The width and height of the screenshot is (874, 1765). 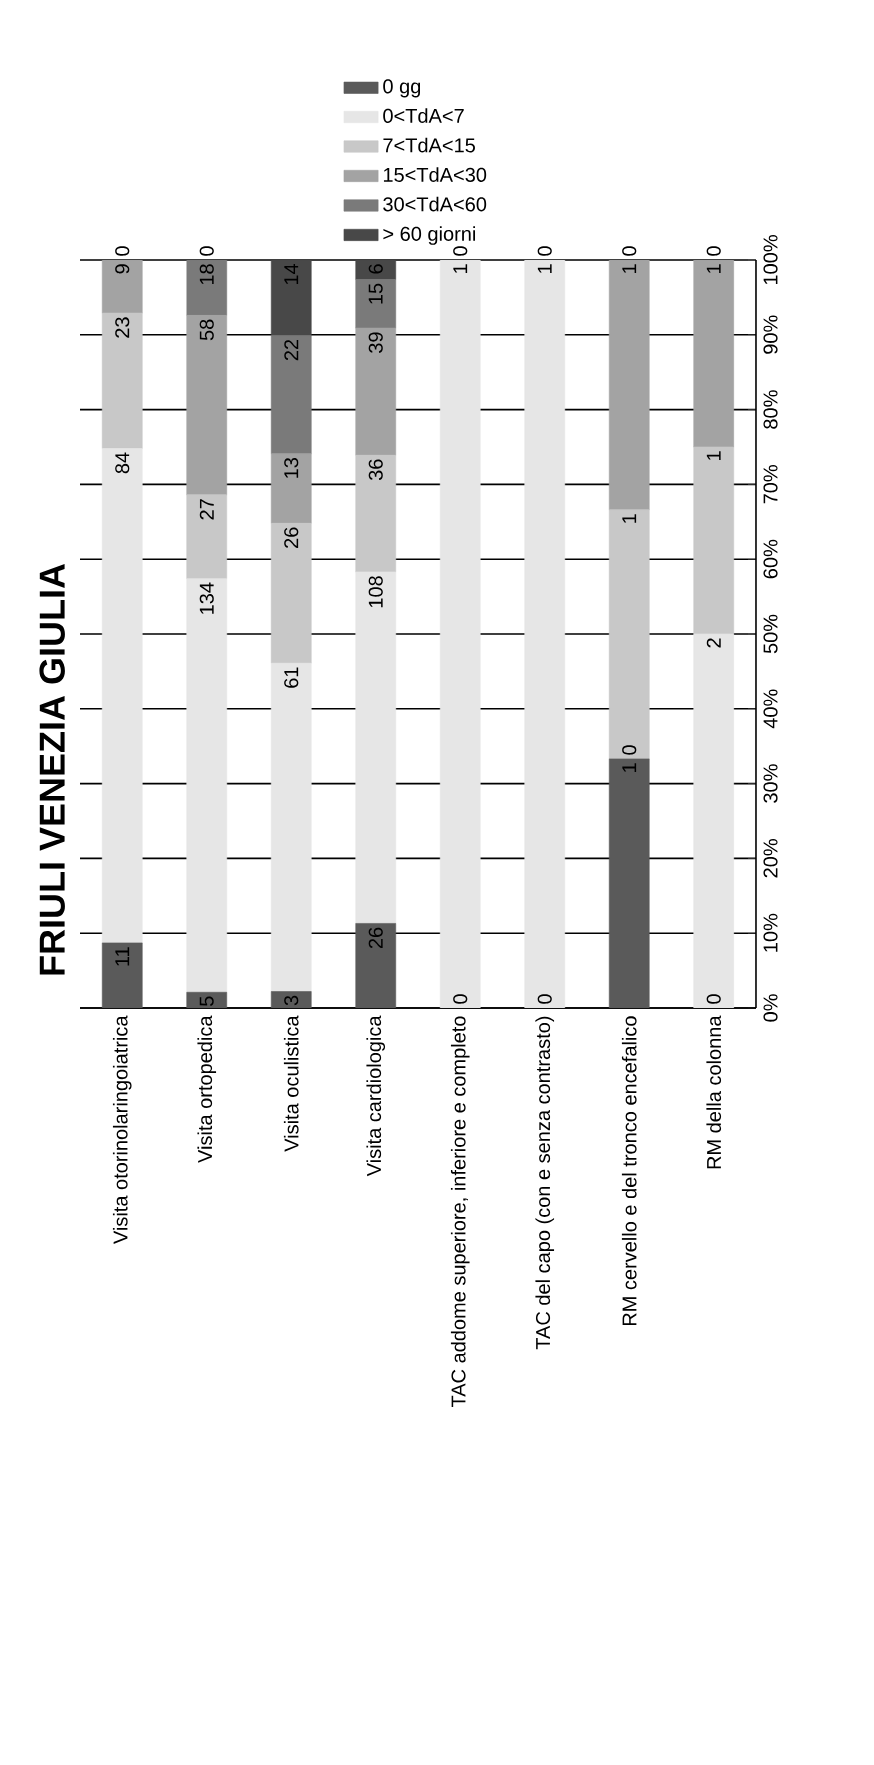 What do you see at coordinates (122, 463) in the screenshot?
I see `annotation: 84` at bounding box center [122, 463].